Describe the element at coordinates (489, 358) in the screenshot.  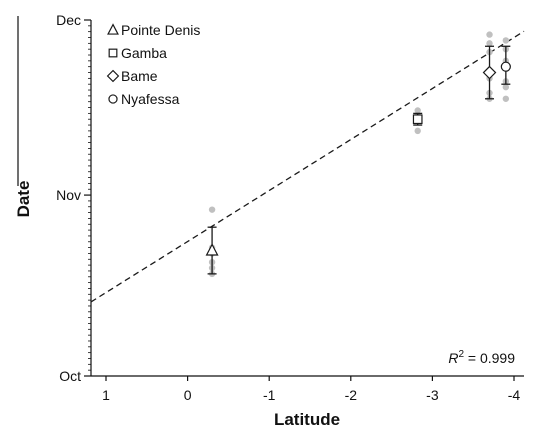
I see `r2-value: = 0.999` at that location.